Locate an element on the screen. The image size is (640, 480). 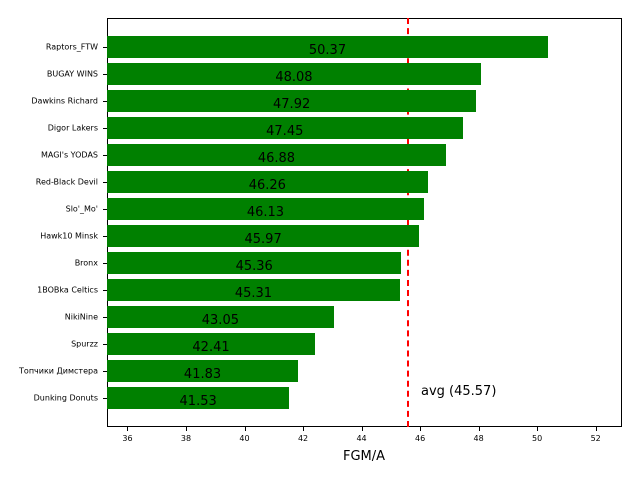
y-tick-label: Hawk10 Minsk is located at coordinates (69, 236).